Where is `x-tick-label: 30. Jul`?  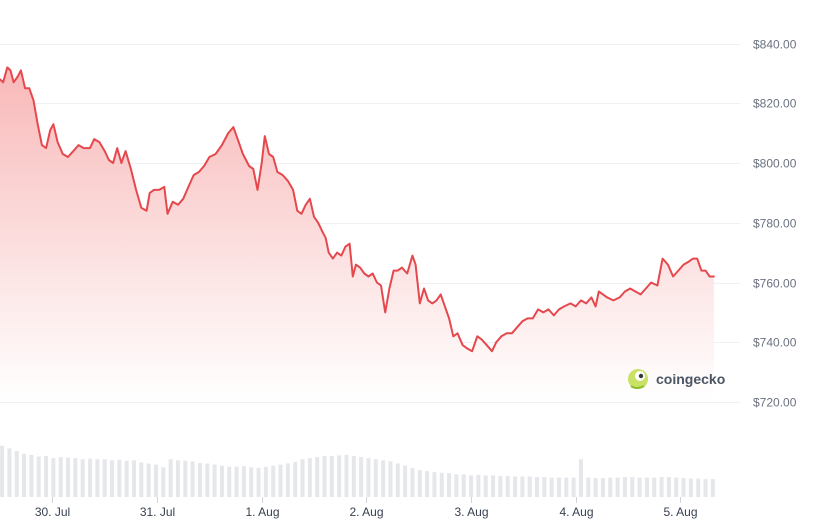
x-tick-label: 30. Jul is located at coordinates (52, 512).